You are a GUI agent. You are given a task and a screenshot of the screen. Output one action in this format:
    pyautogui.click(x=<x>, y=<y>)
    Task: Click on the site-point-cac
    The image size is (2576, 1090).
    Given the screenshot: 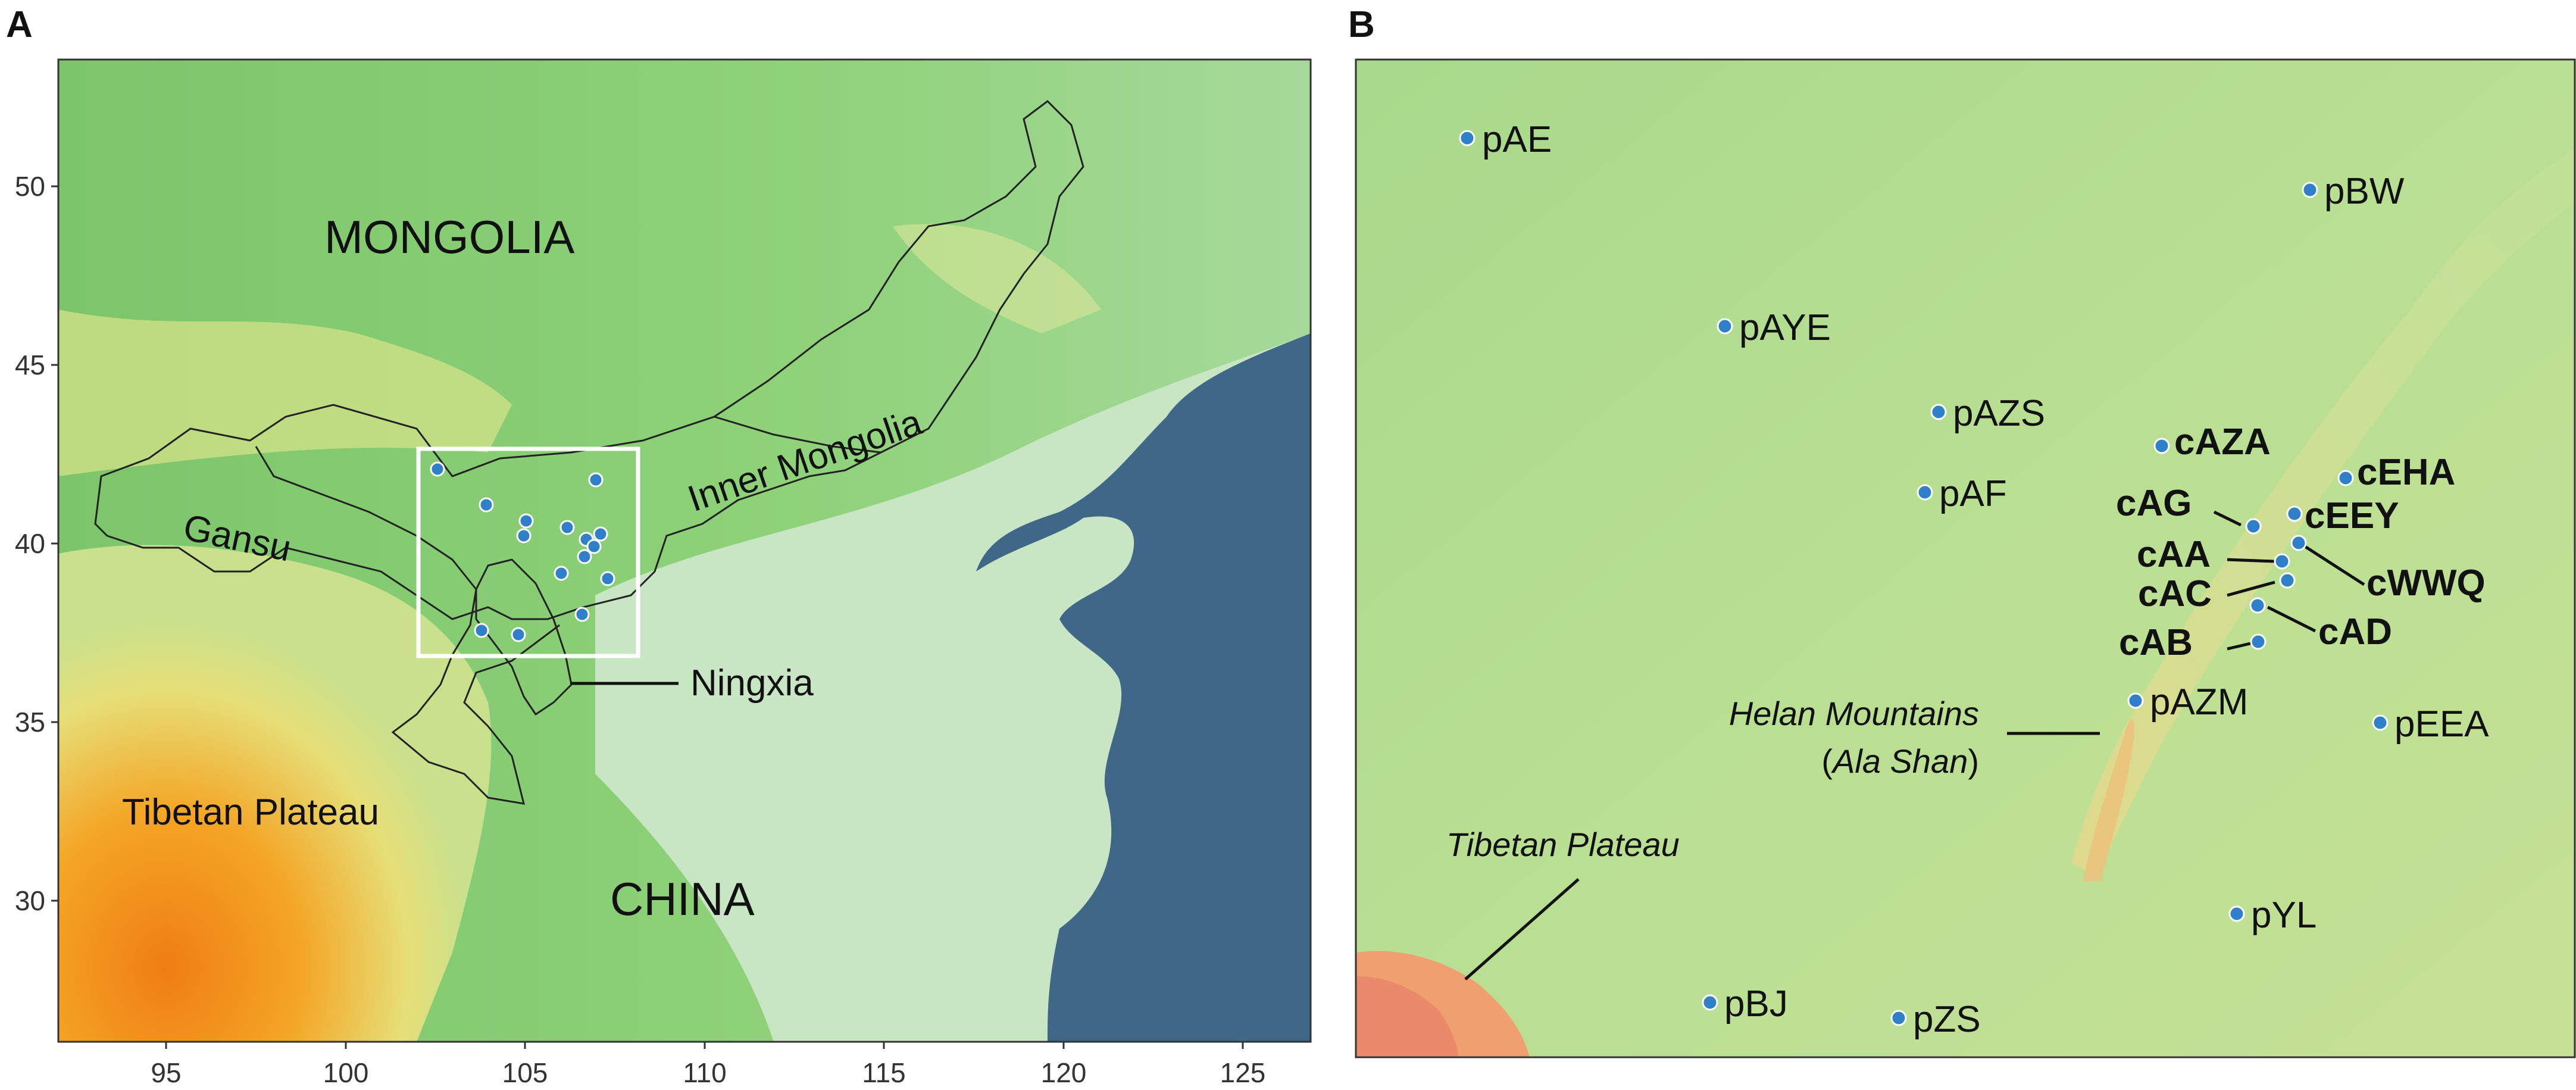 What is the action you would take?
    pyautogui.click(x=2287, y=580)
    